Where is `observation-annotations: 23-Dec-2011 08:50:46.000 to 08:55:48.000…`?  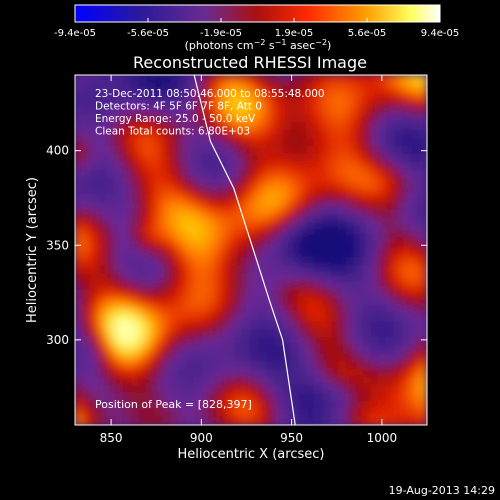 observation-annotations: 23-Dec-2011 08:50:46.000 to 08:55:48.000… is located at coordinates (210, 113).